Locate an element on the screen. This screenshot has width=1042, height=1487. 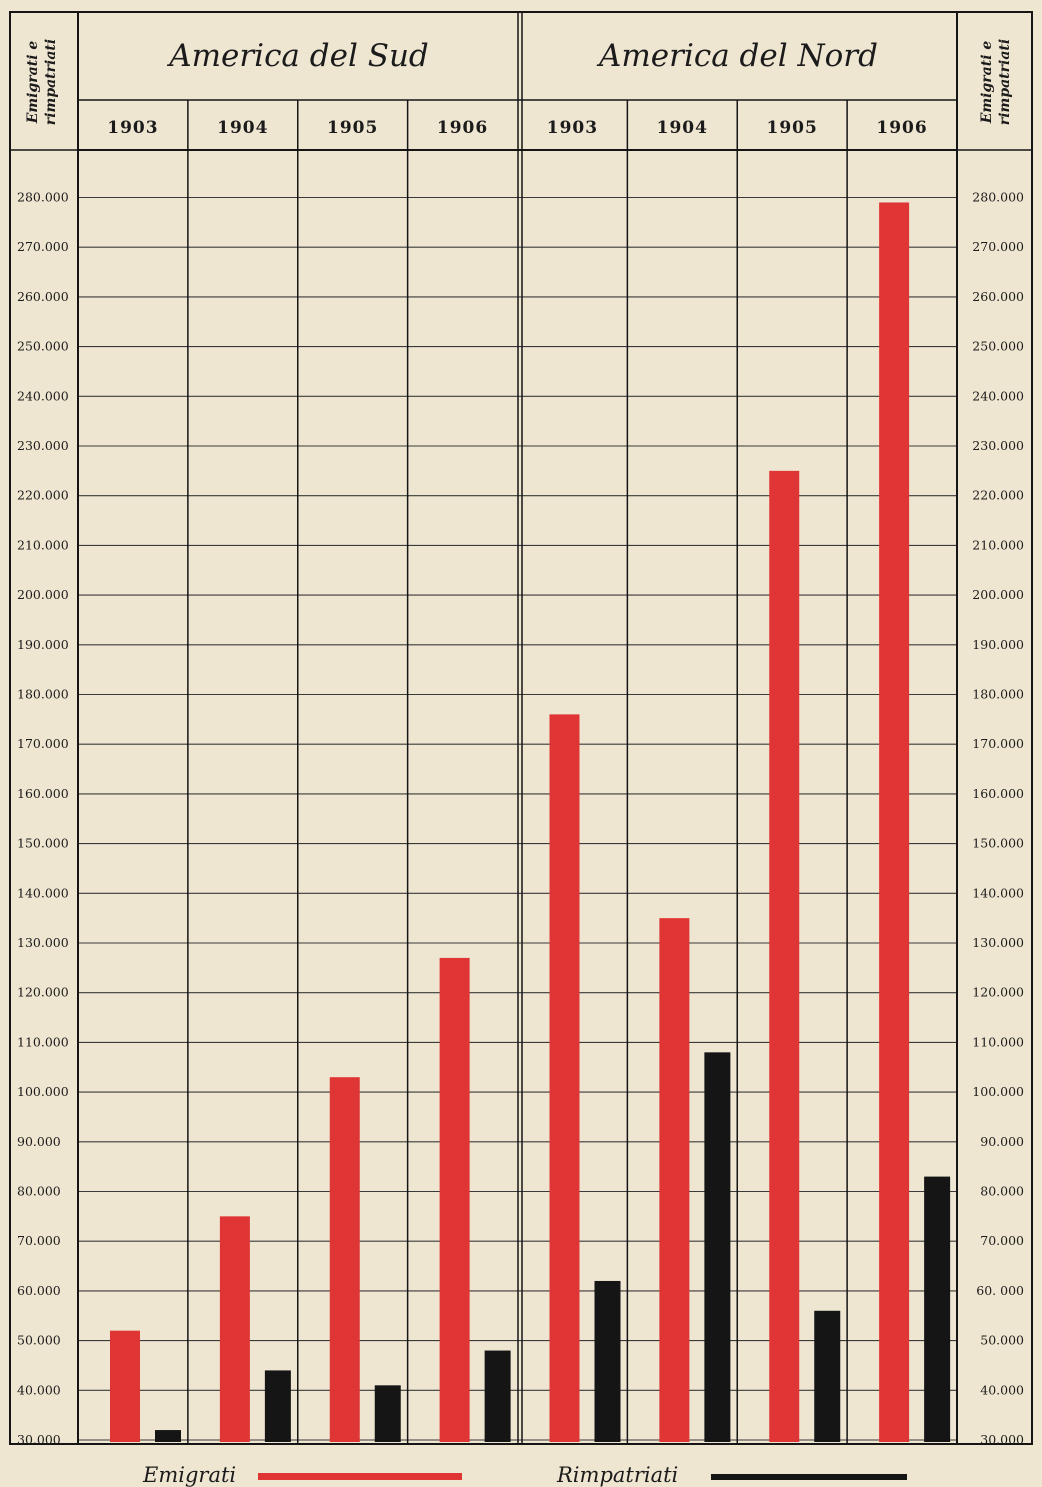
y-tick-label-left: 50.000 is located at coordinates (39, 1340).